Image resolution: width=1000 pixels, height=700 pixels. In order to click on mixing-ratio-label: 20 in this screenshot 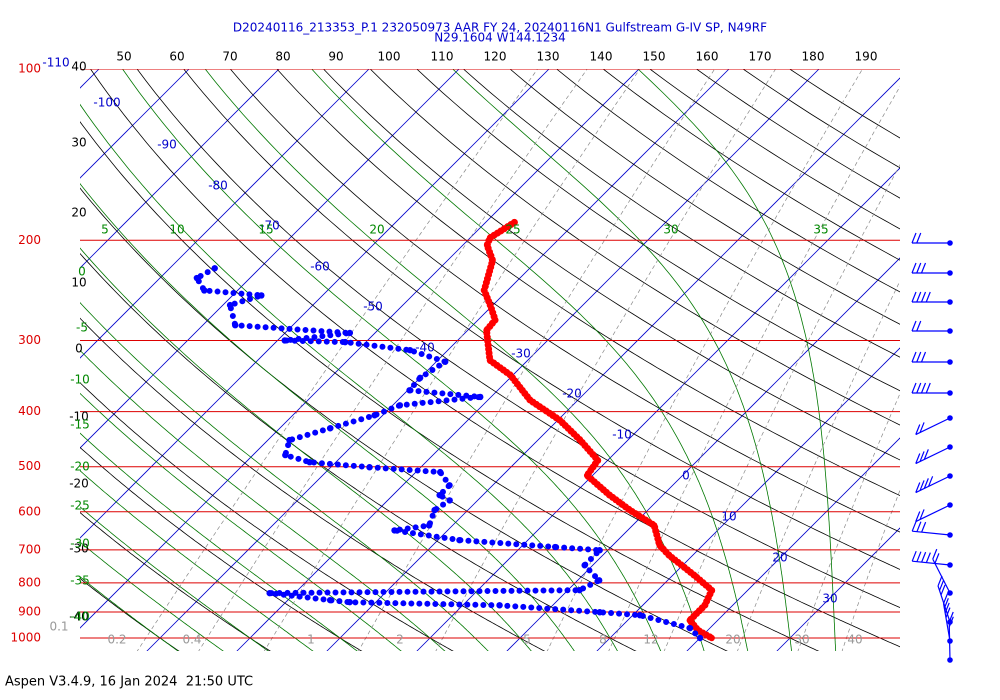, I will do `click(732, 640)`.